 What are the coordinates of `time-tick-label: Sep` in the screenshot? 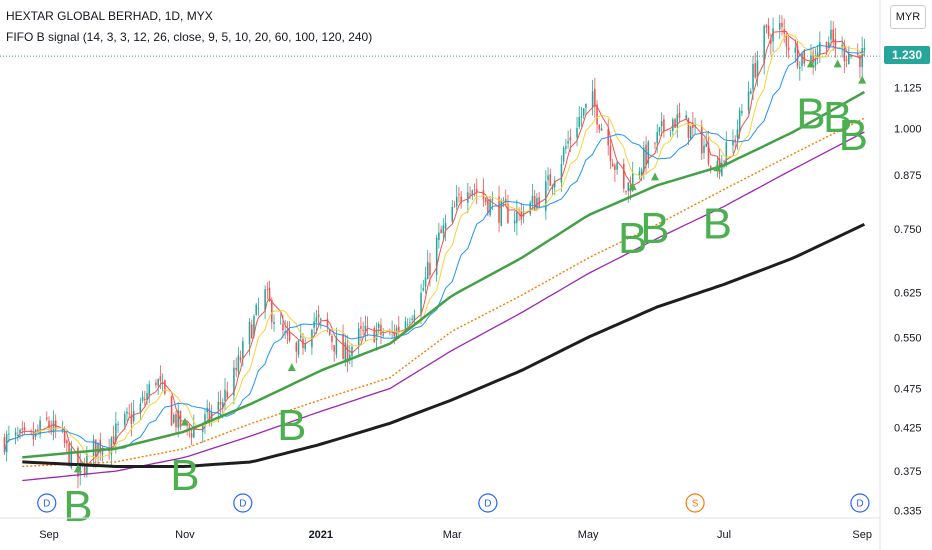 It's located at (862, 535).